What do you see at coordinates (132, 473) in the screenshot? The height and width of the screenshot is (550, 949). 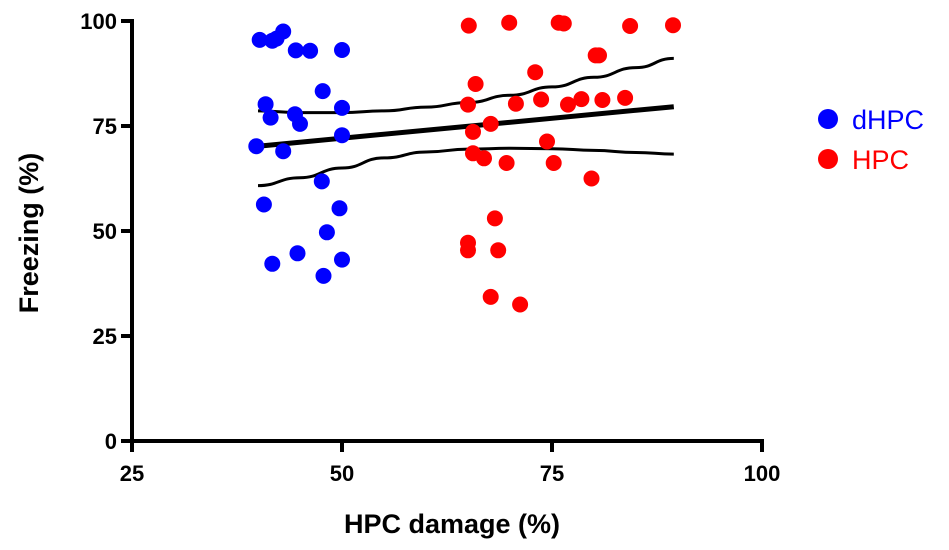 I see `x-tick-label: 25` at bounding box center [132, 473].